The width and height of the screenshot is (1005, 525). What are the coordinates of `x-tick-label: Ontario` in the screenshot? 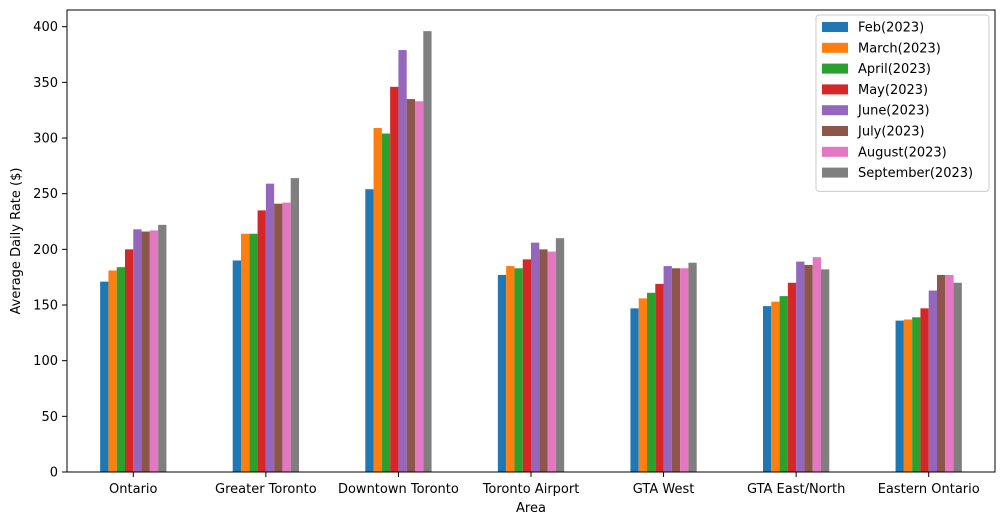 It's located at (133, 489).